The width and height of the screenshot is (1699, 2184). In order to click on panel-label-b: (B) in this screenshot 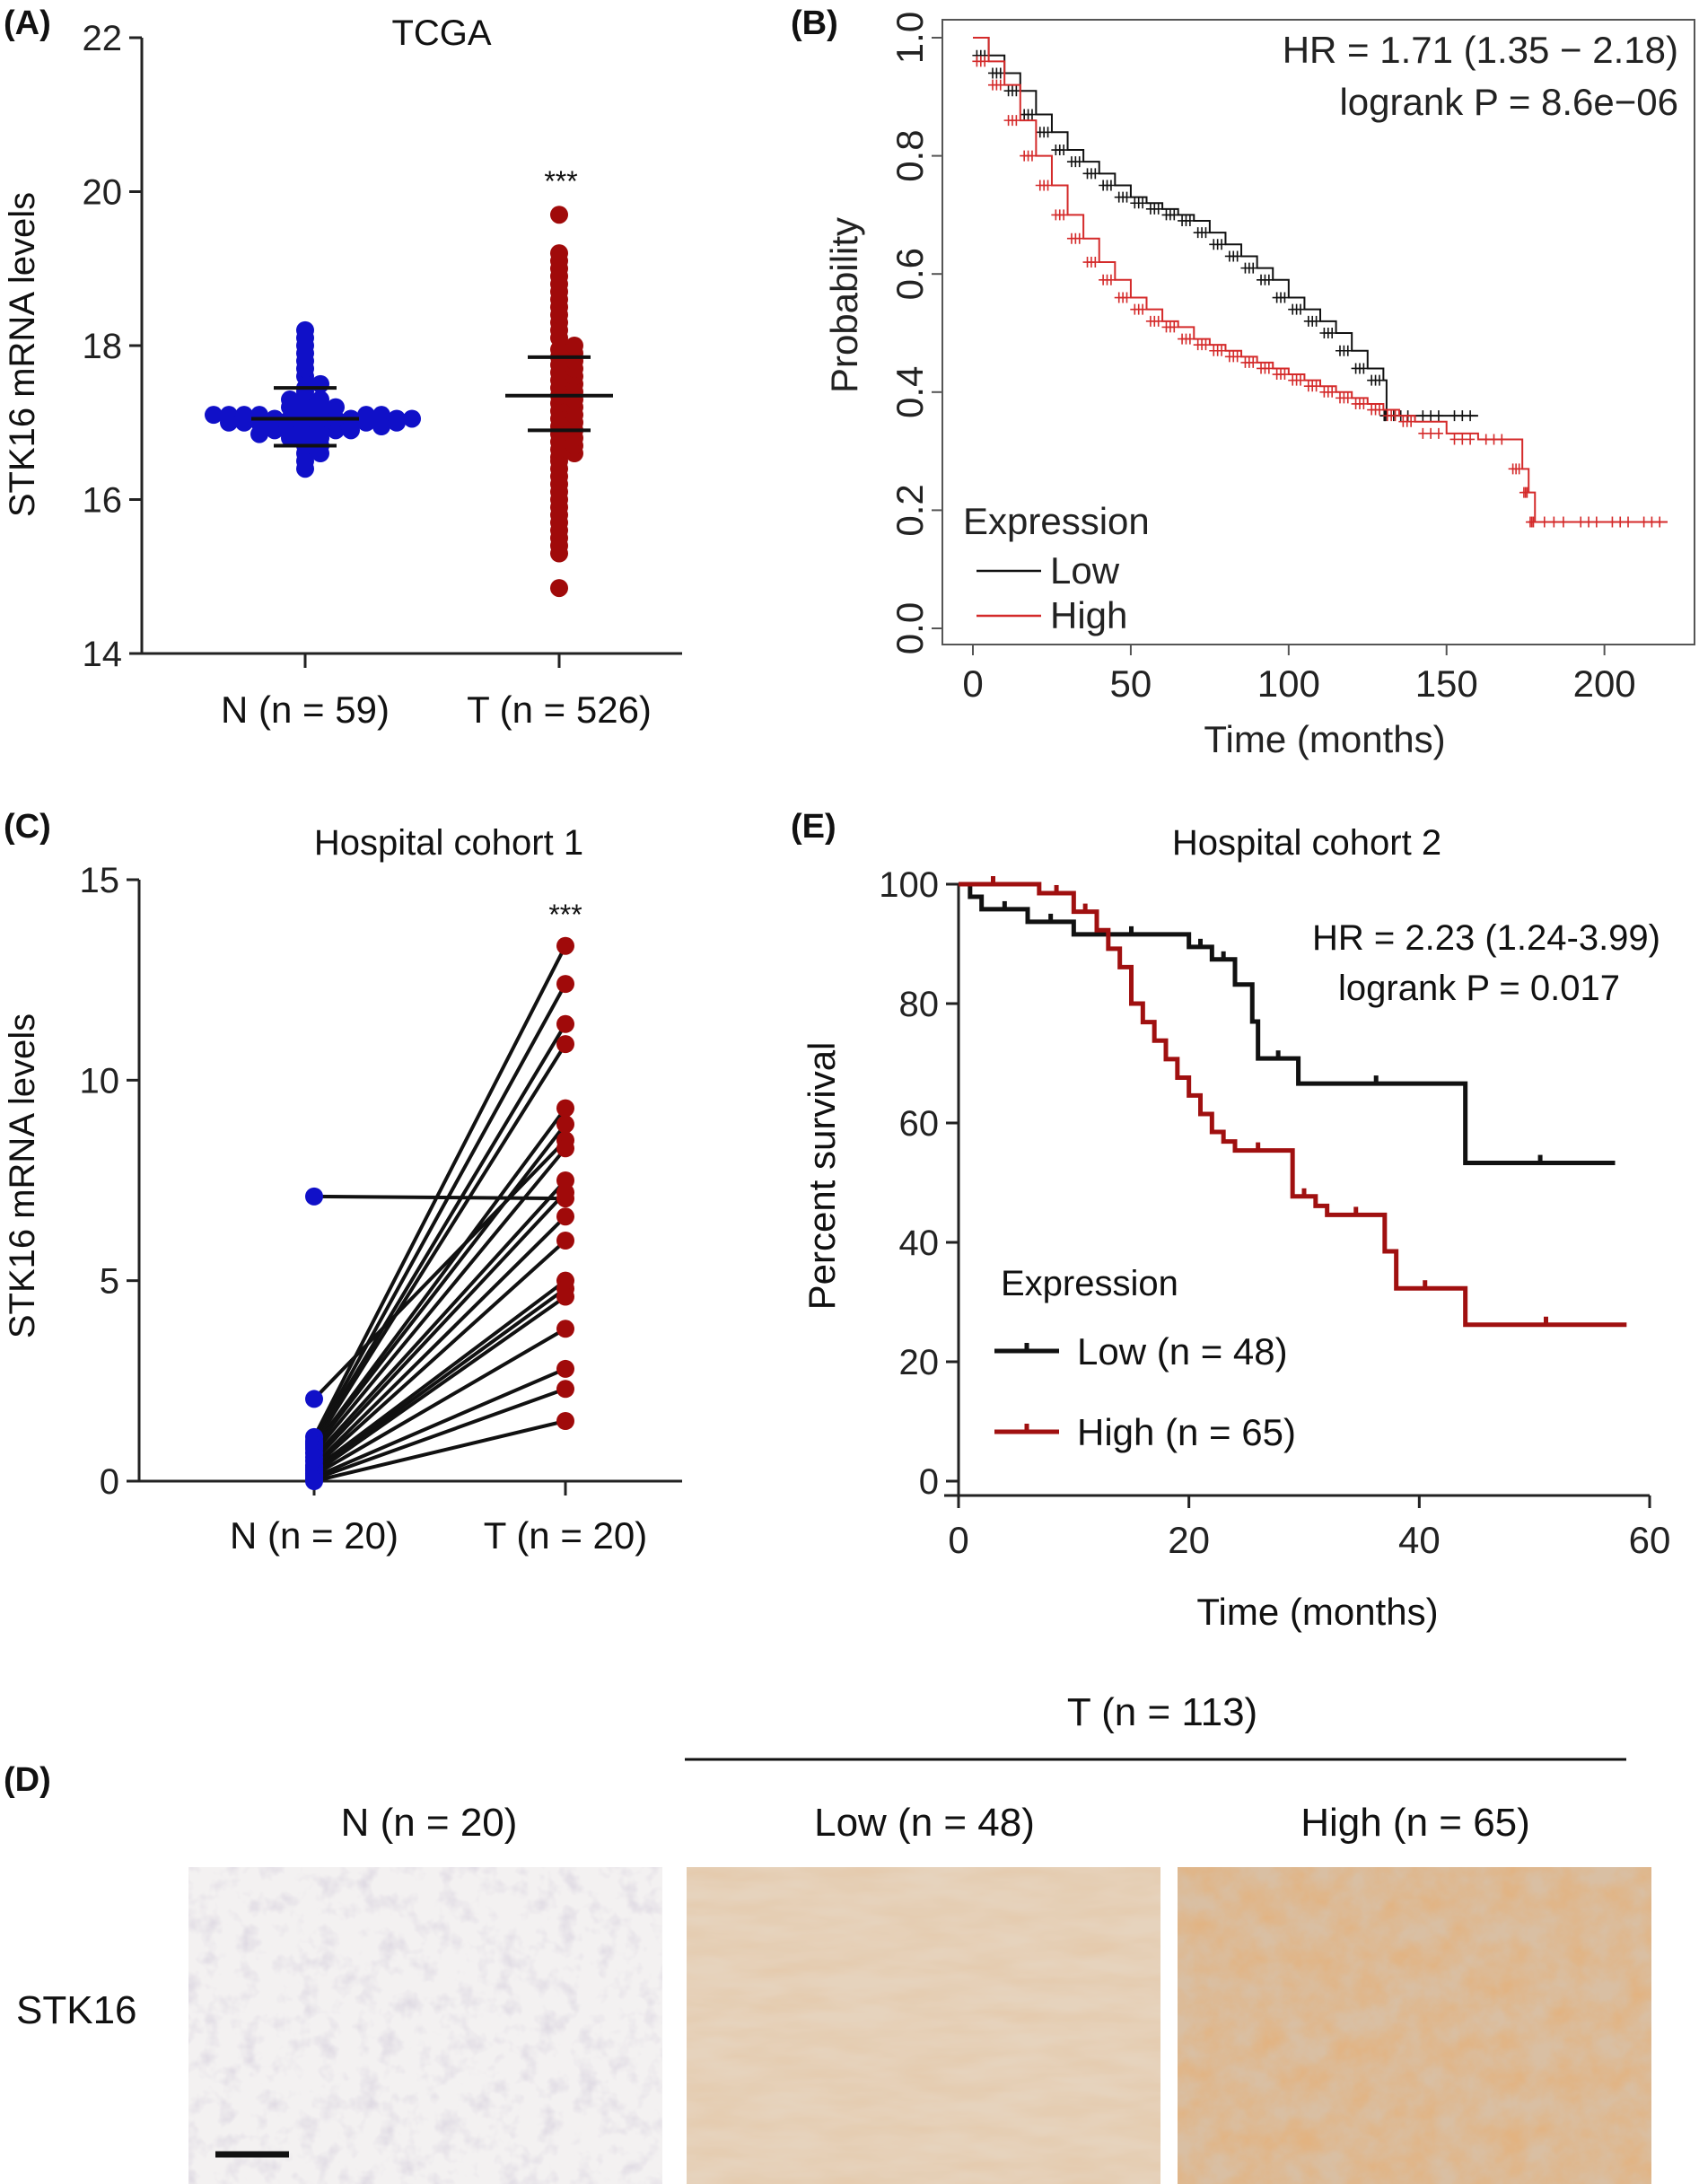, I will do `click(814, 23)`.